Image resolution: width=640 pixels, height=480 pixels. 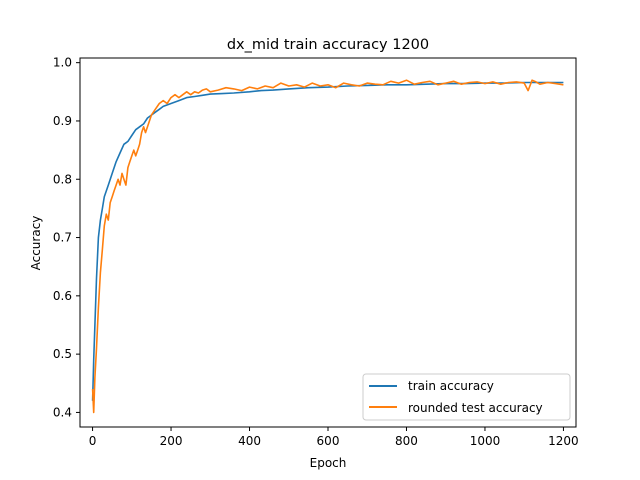 I want to click on legend-label-test: rounded test accuracy, so click(x=475, y=408).